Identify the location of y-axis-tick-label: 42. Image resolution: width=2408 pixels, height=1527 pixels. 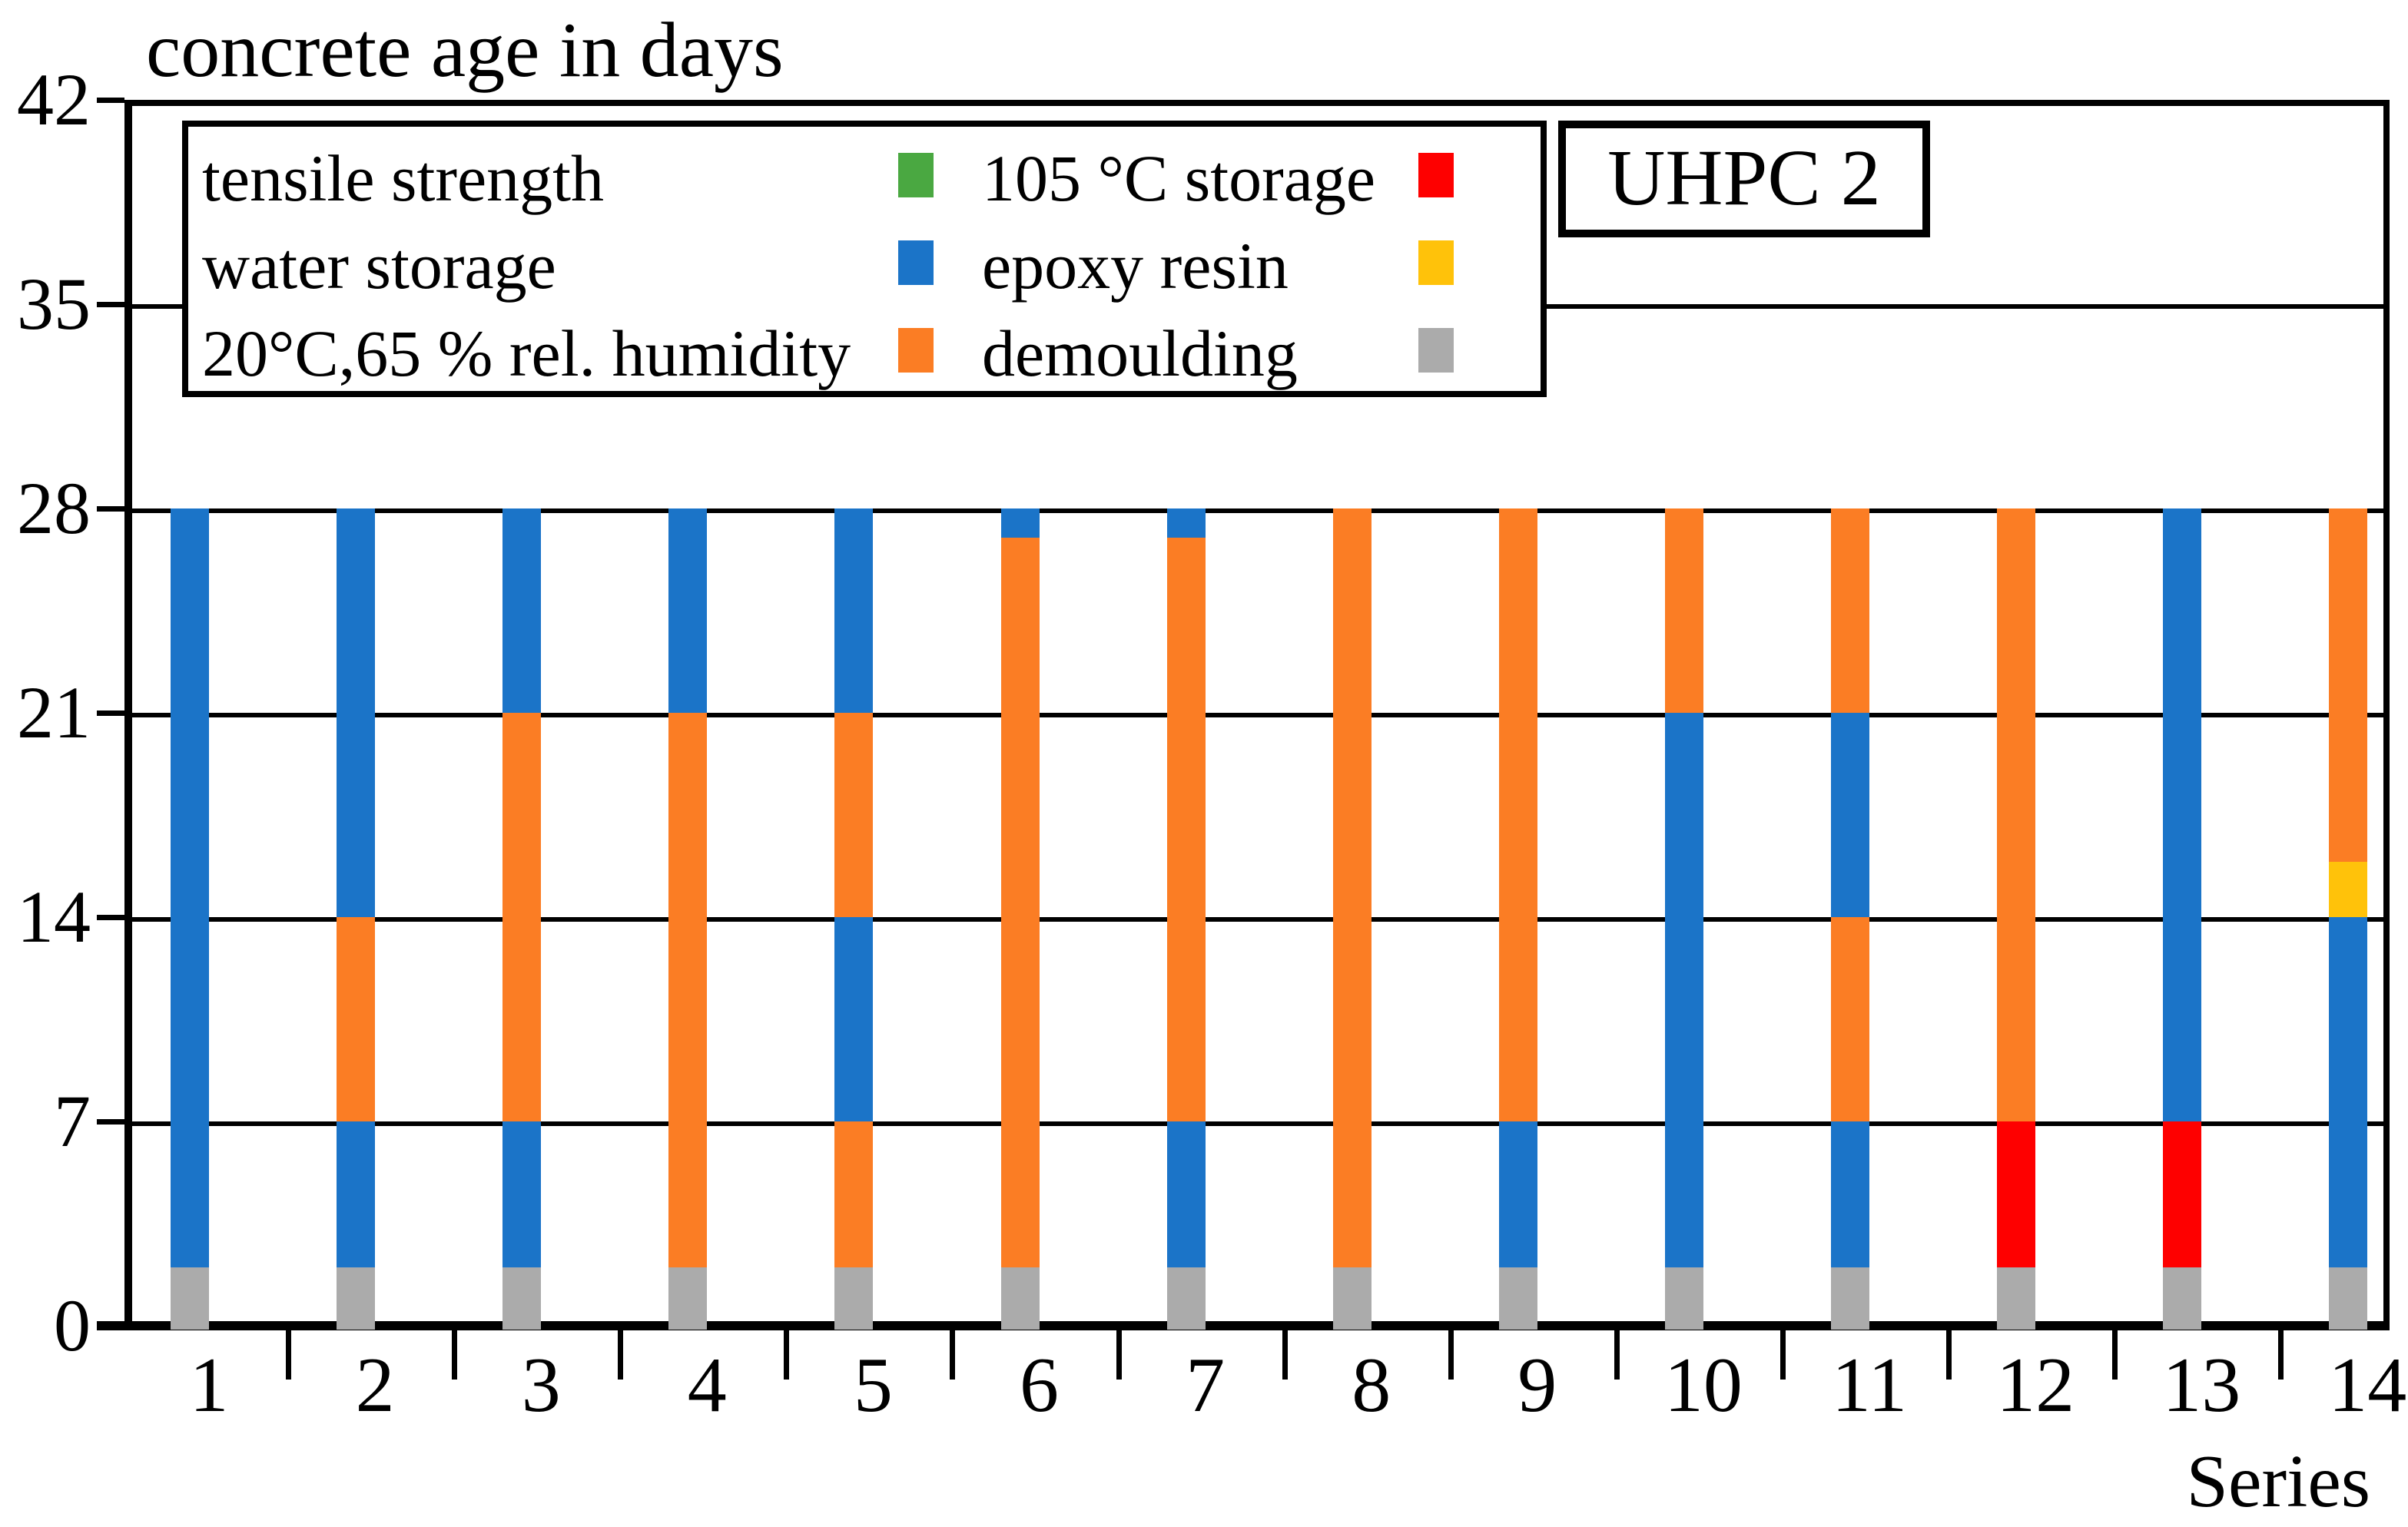
(54, 100).